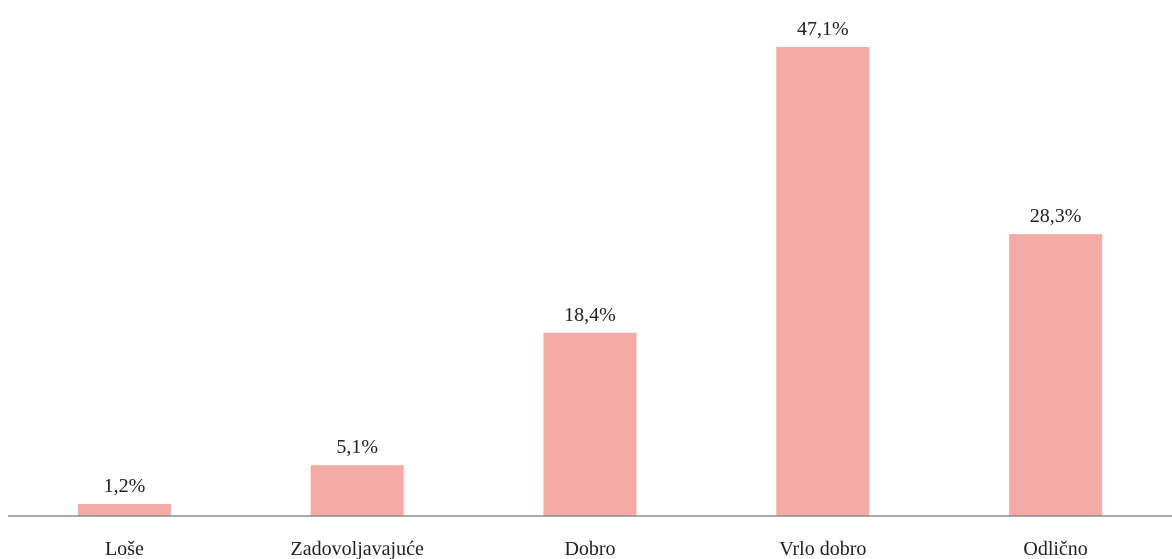 Image resolution: width=1172 pixels, height=559 pixels. I want to click on value-label: 47,1%, so click(823, 29).